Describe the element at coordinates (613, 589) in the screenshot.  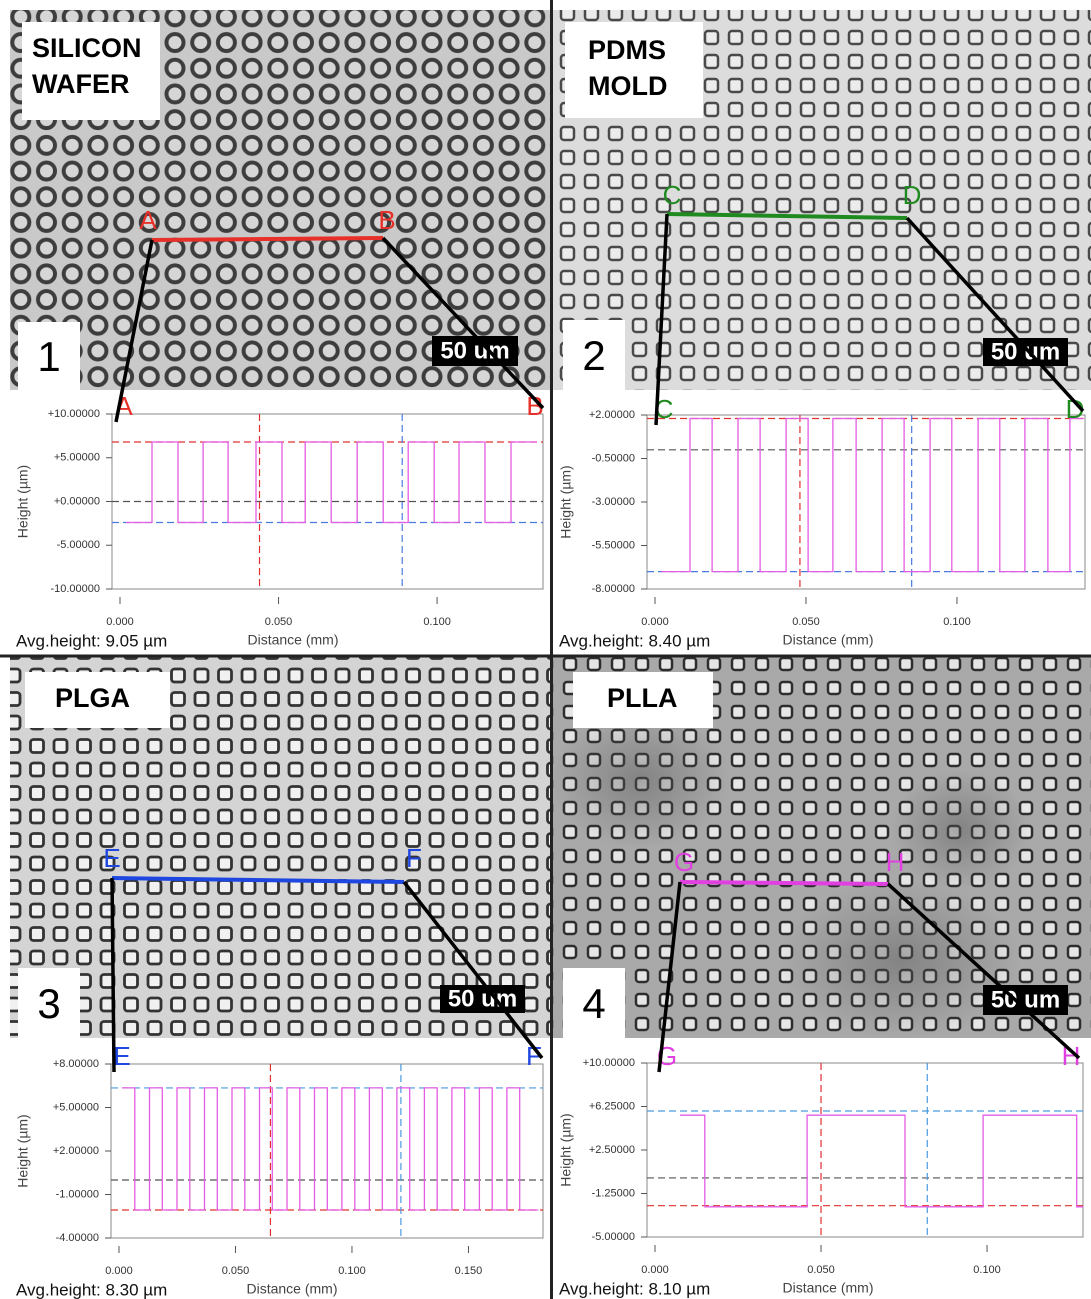
I see `y-tick-label: -8.00000` at that location.